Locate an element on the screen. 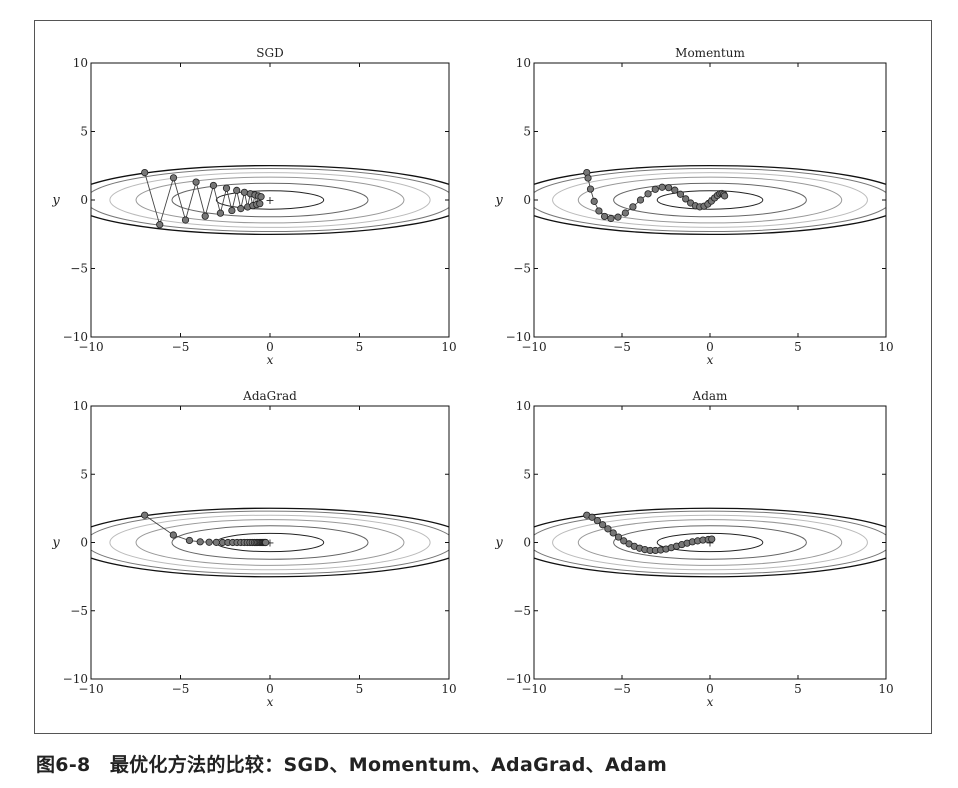 The width and height of the screenshot is (958, 788). chart-title: AdaGrad is located at coordinates (269, 396).